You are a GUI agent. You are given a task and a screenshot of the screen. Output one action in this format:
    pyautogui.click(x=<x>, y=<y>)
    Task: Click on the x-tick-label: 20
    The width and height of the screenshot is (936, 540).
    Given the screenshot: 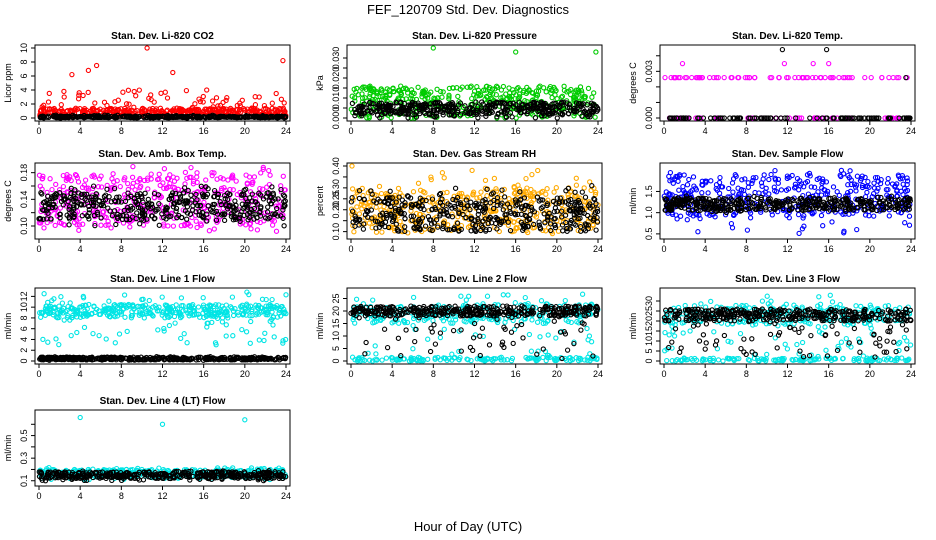 What is the action you would take?
    pyautogui.click(x=245, y=131)
    